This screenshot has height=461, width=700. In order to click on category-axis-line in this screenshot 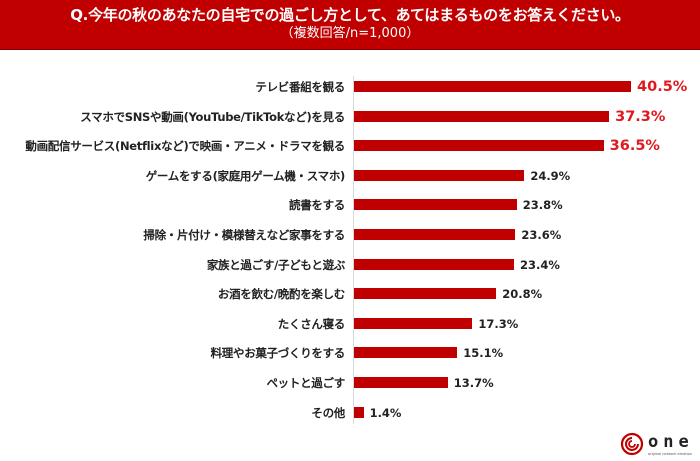, I will do `click(353, 250)`.